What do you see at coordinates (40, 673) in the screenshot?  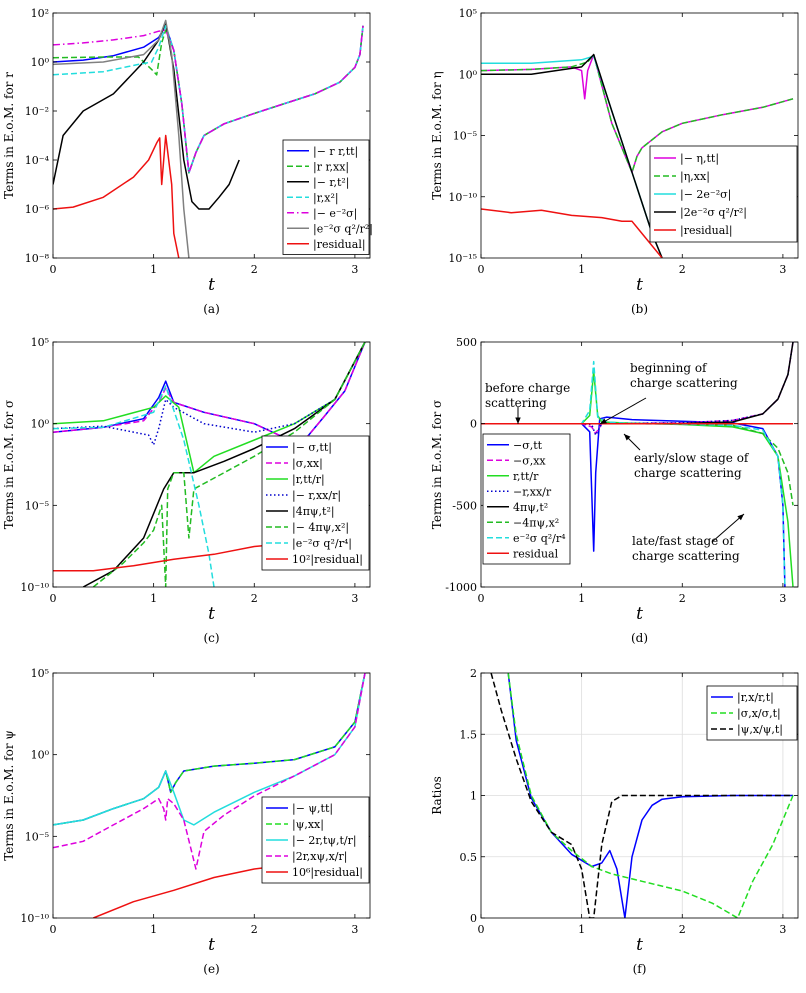 I see `y-tick-label: 10⁵` at bounding box center [40, 673].